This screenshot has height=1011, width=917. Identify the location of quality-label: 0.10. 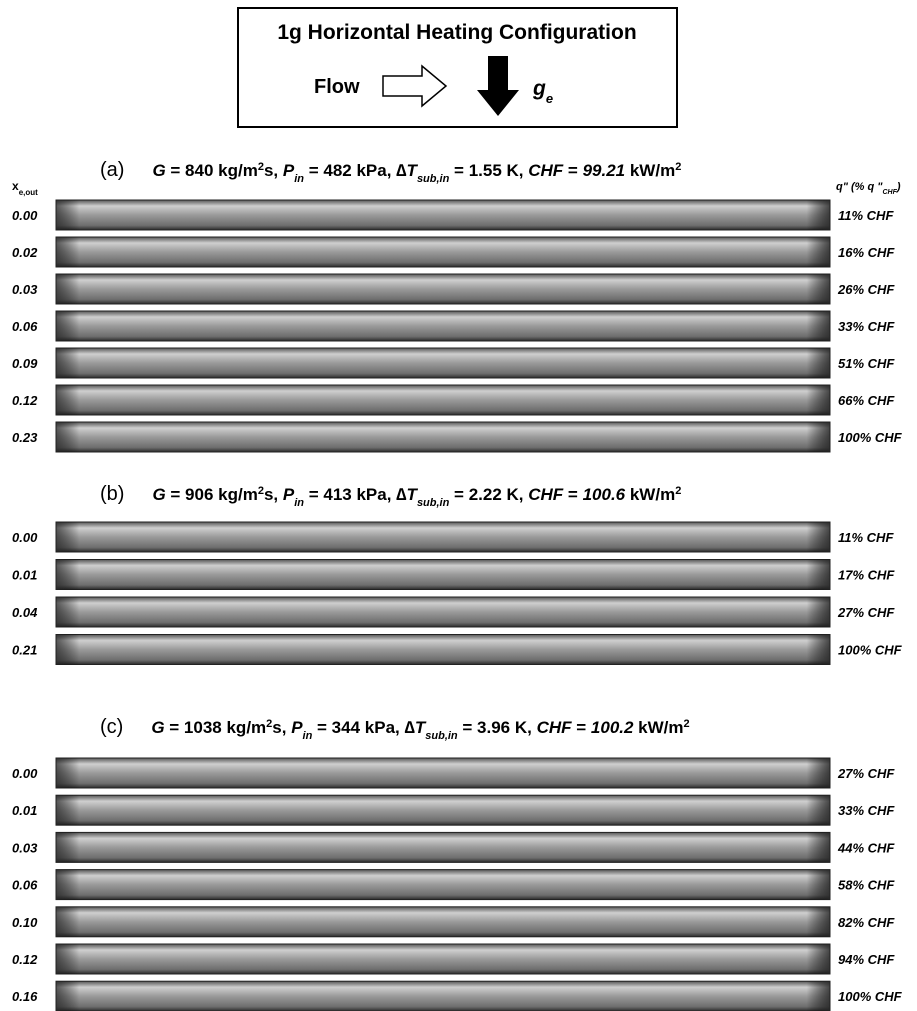
(25, 922).